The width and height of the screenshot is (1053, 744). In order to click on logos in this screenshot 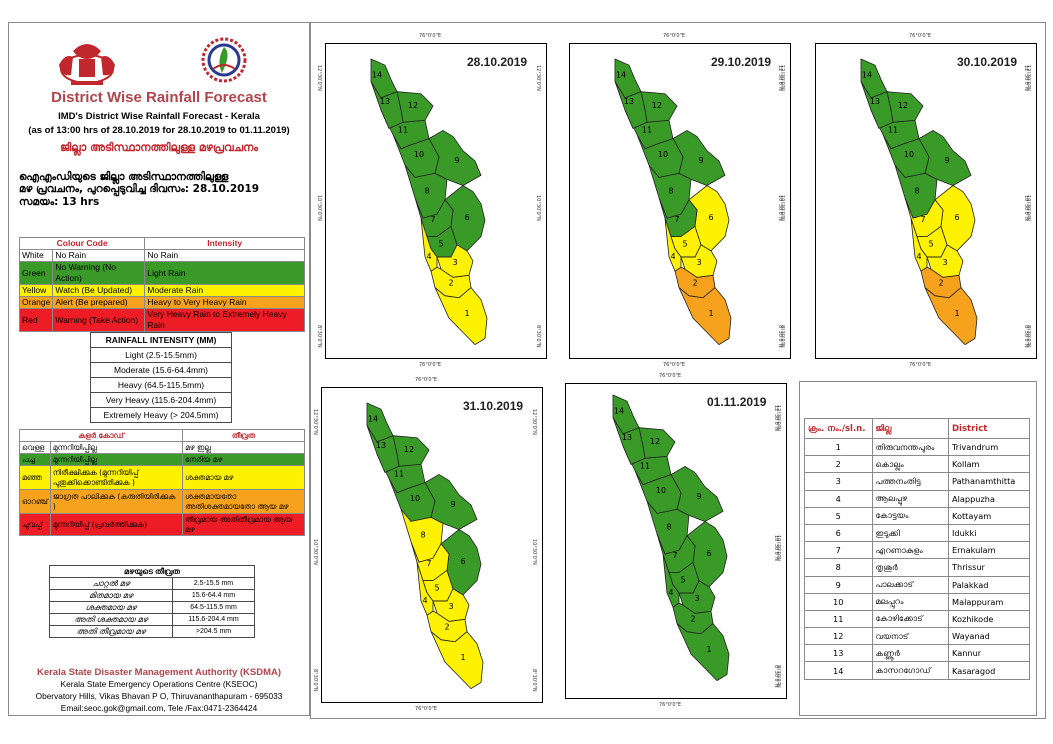, I will do `click(159, 73)`.